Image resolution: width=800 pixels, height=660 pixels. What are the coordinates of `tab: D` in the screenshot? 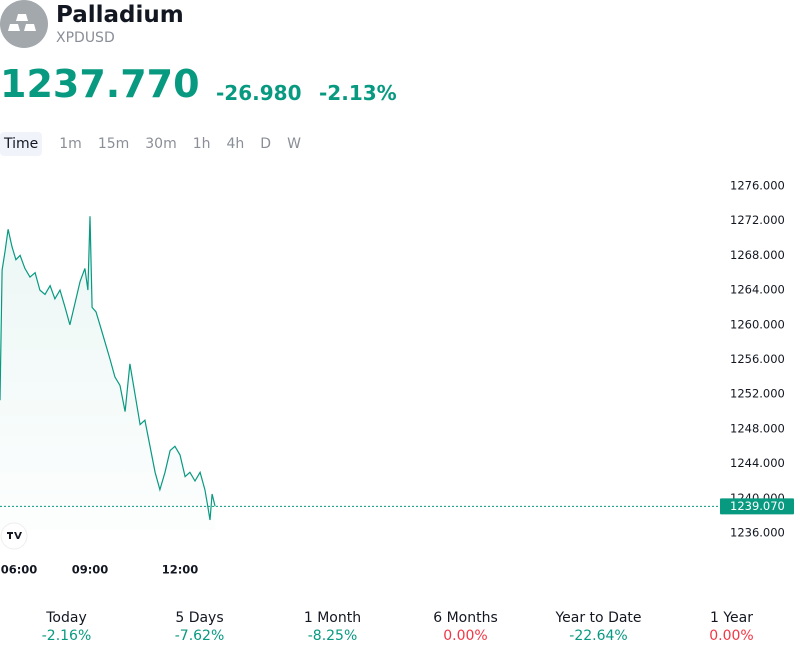 It's located at (266, 144).